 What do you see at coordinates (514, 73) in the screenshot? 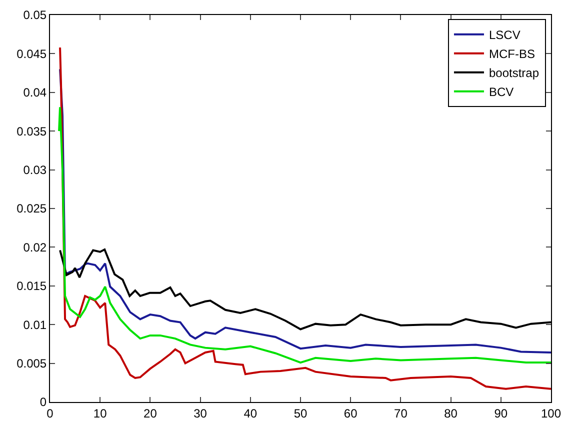
I see `legend-label: bootstrap` at bounding box center [514, 73].